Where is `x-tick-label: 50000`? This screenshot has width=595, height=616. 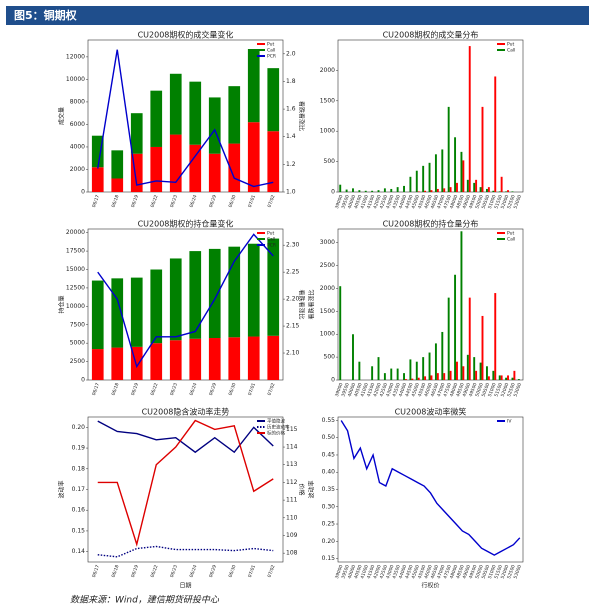
x-tick-label: 50000 is located at coordinates (479, 390).